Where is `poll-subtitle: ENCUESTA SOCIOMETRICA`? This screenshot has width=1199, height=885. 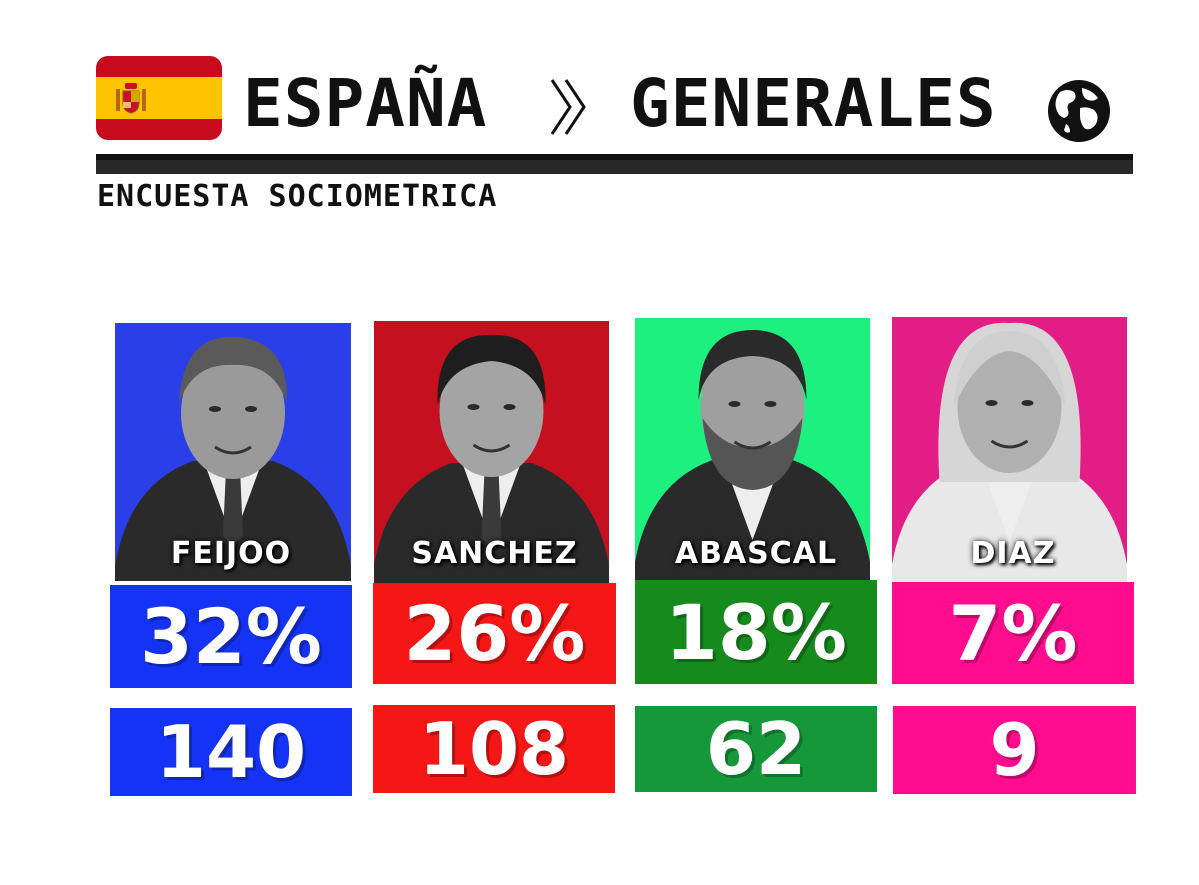 poll-subtitle: ENCUESTA SOCIOMETRICA is located at coordinates (297, 196).